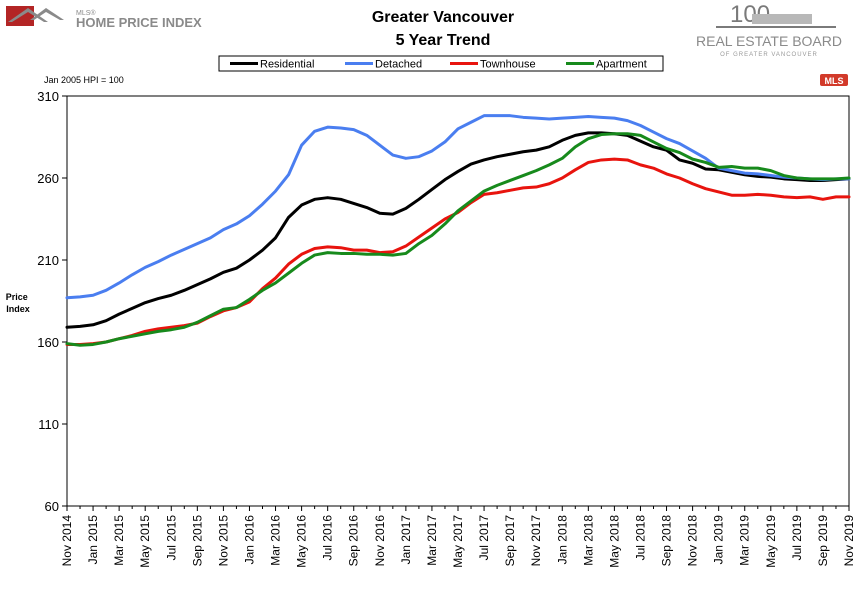 This screenshot has width=866, height=591. What do you see at coordinates (667, 541) in the screenshot?
I see `x-tick-label: Sep 2018` at bounding box center [667, 541].